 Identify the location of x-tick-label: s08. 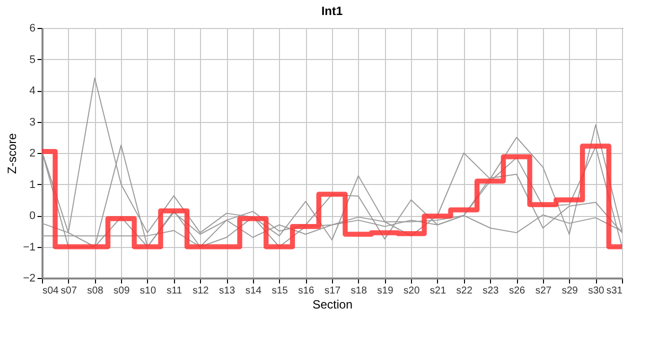
(95, 291).